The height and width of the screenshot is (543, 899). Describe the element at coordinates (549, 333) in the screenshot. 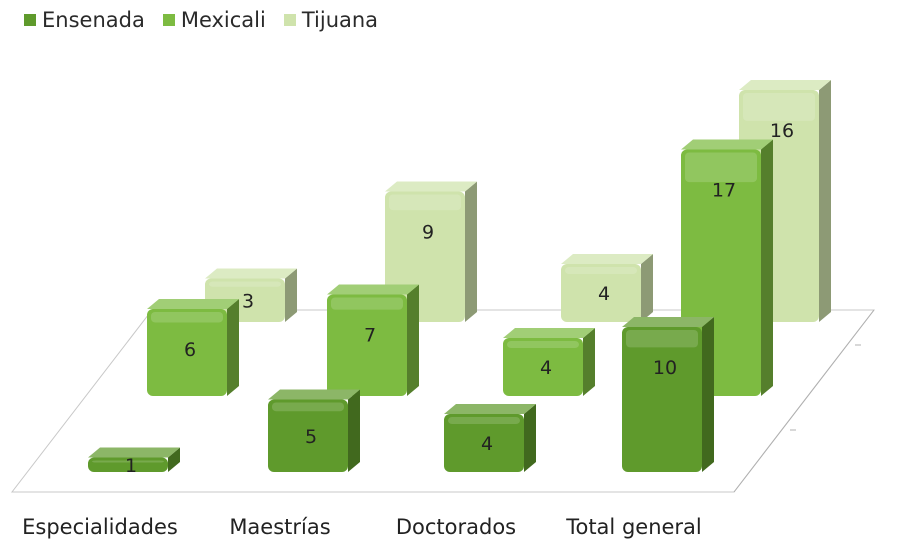

I see `bar-mexicali-2-top` at that location.